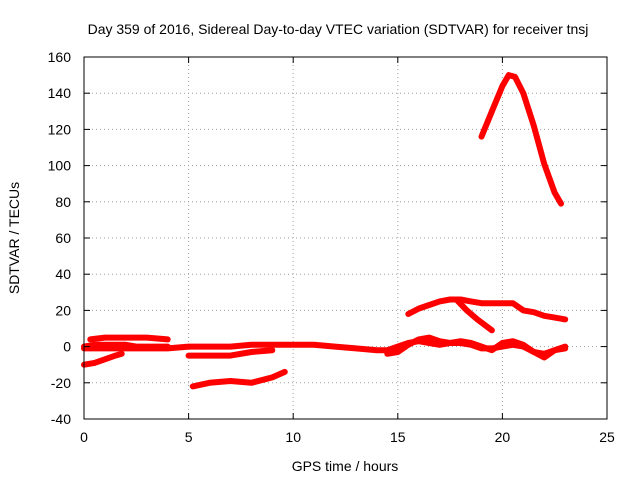  What do you see at coordinates (67, 347) in the screenshot?
I see `y-tick-label: 0` at bounding box center [67, 347].